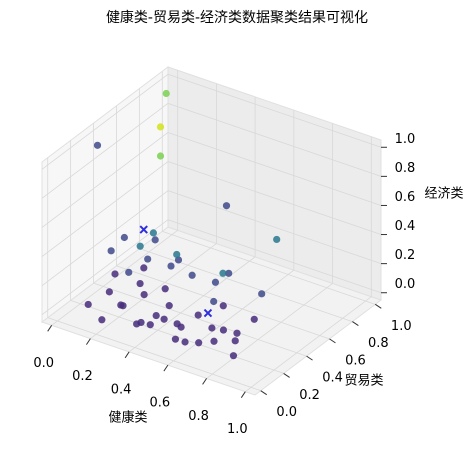  I want to click on x-tick-label: 0.6, so click(160, 403).